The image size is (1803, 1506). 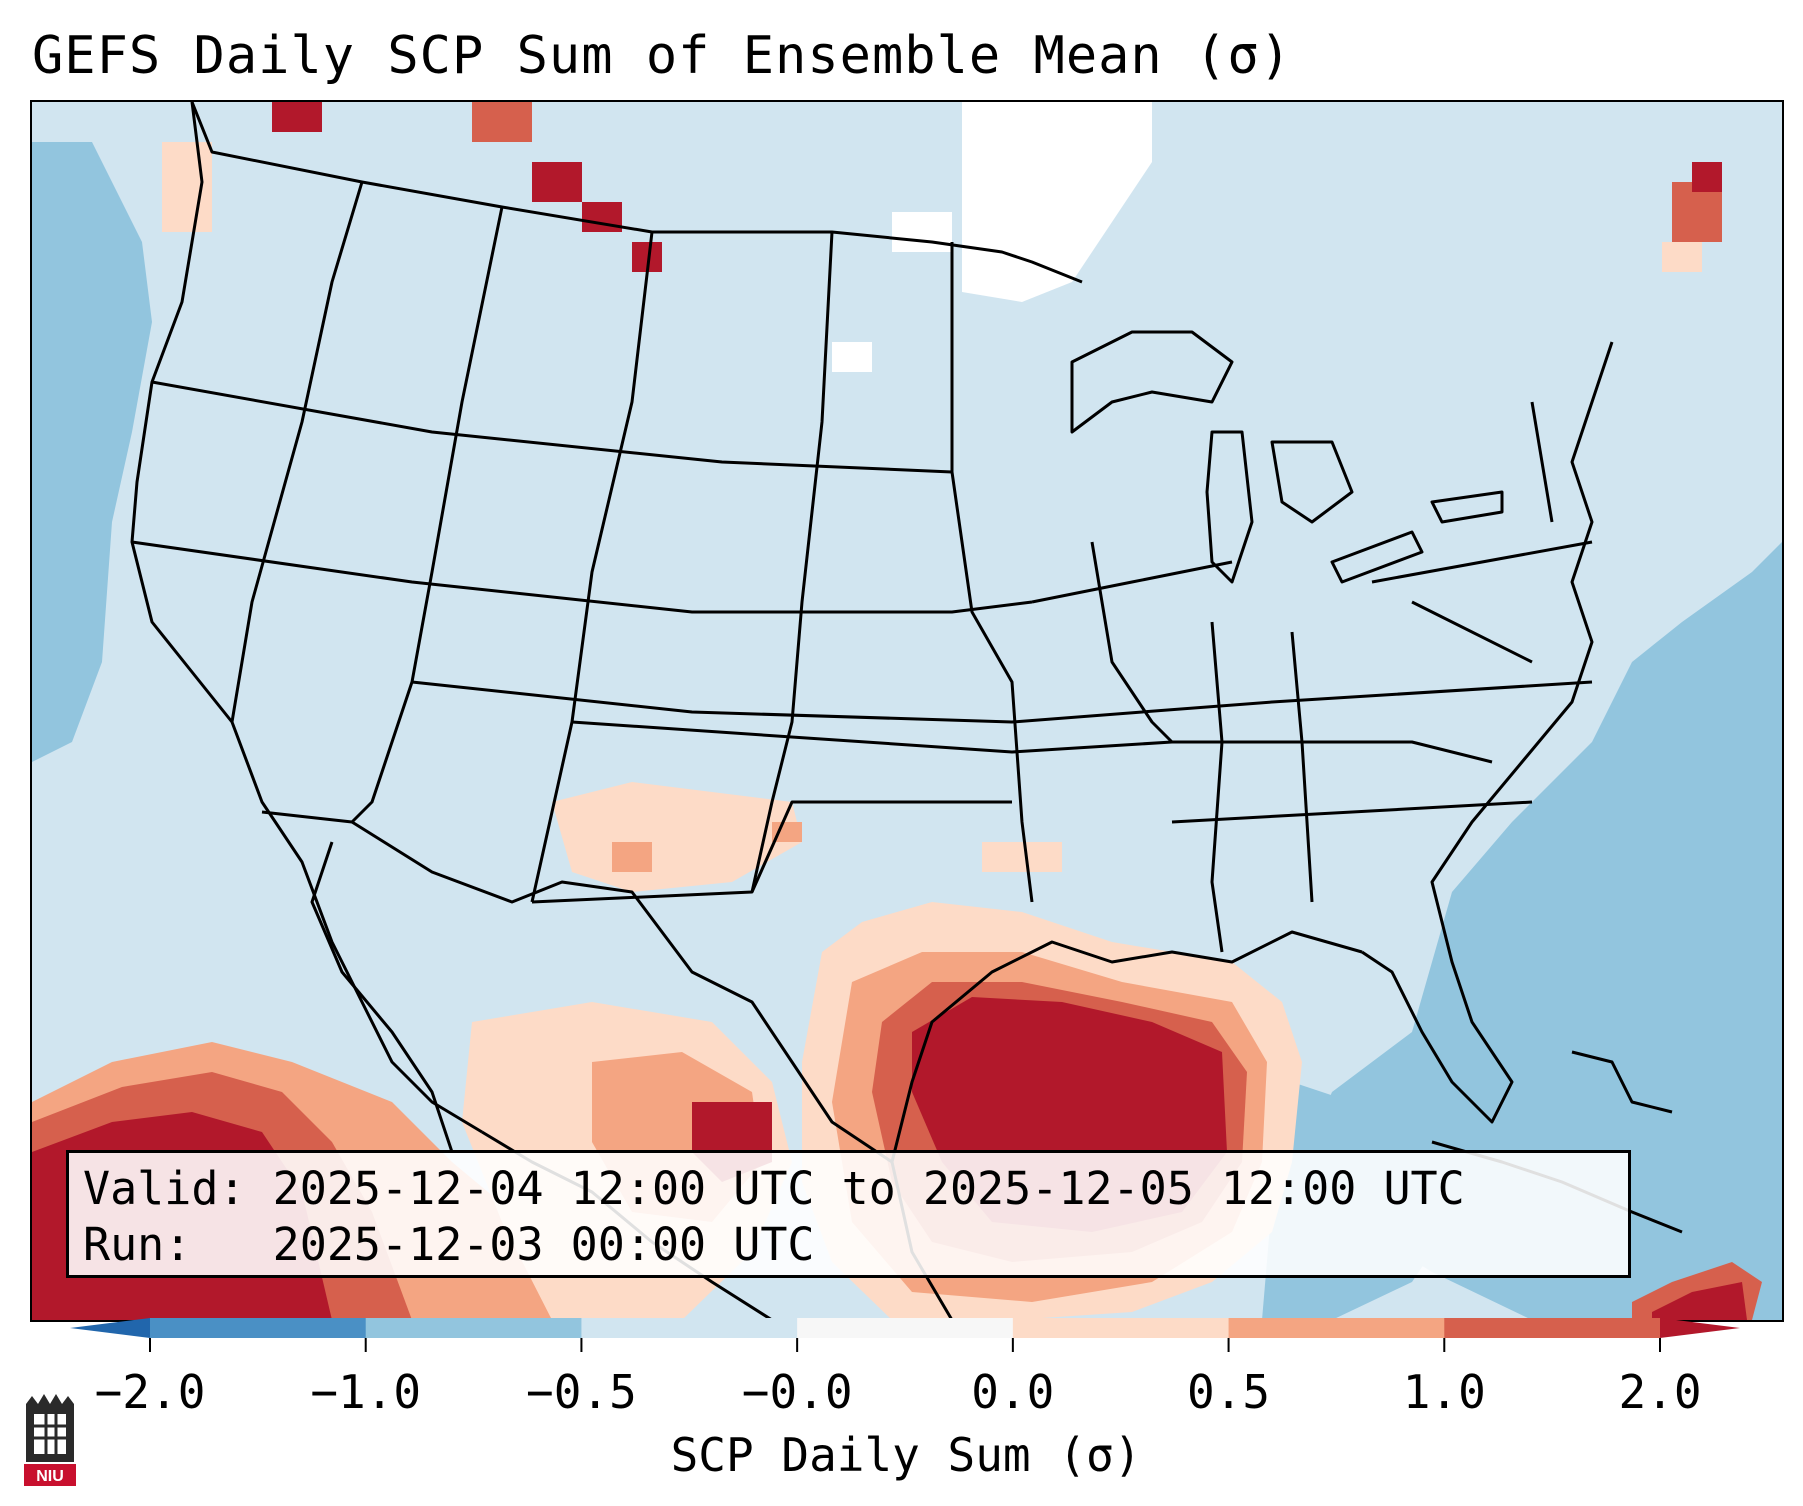 What do you see at coordinates (577, 987) in the screenshot?
I see `us-mexico-border` at bounding box center [577, 987].